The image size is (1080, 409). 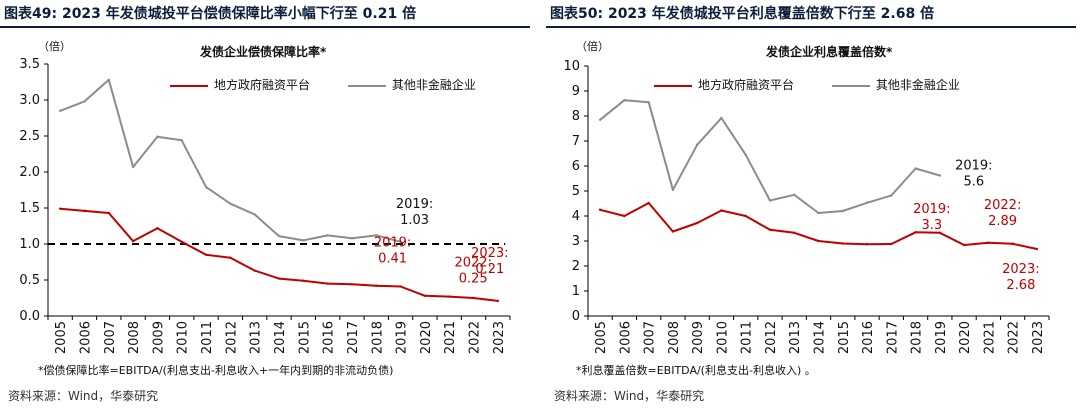 I want to click on x-tick-label: 2010, so click(x=183, y=337).